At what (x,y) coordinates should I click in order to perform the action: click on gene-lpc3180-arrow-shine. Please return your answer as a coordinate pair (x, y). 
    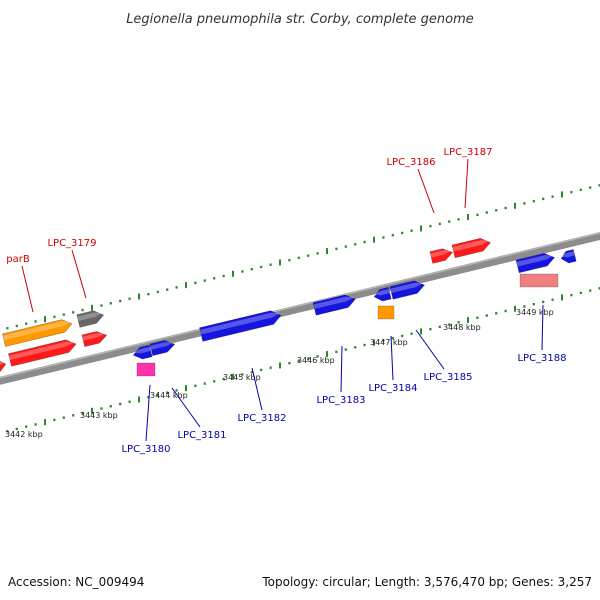
    Looking at the image, I should click on (141, 350).